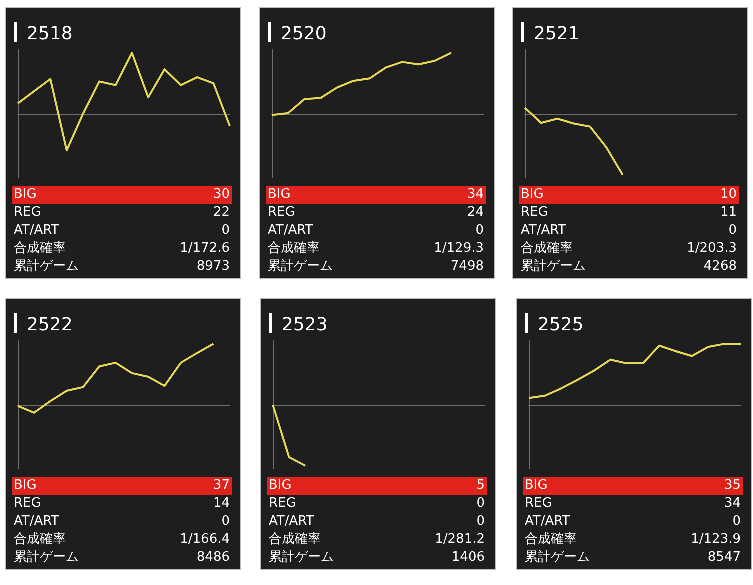 The width and height of the screenshot is (753, 585). Describe the element at coordinates (205, 249) in the screenshot. I see `text: 1/172.6` at that location.